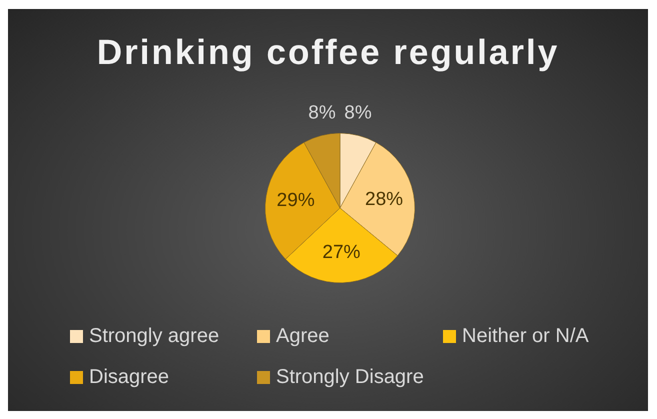  I want to click on data-label: 27%, so click(341, 253).